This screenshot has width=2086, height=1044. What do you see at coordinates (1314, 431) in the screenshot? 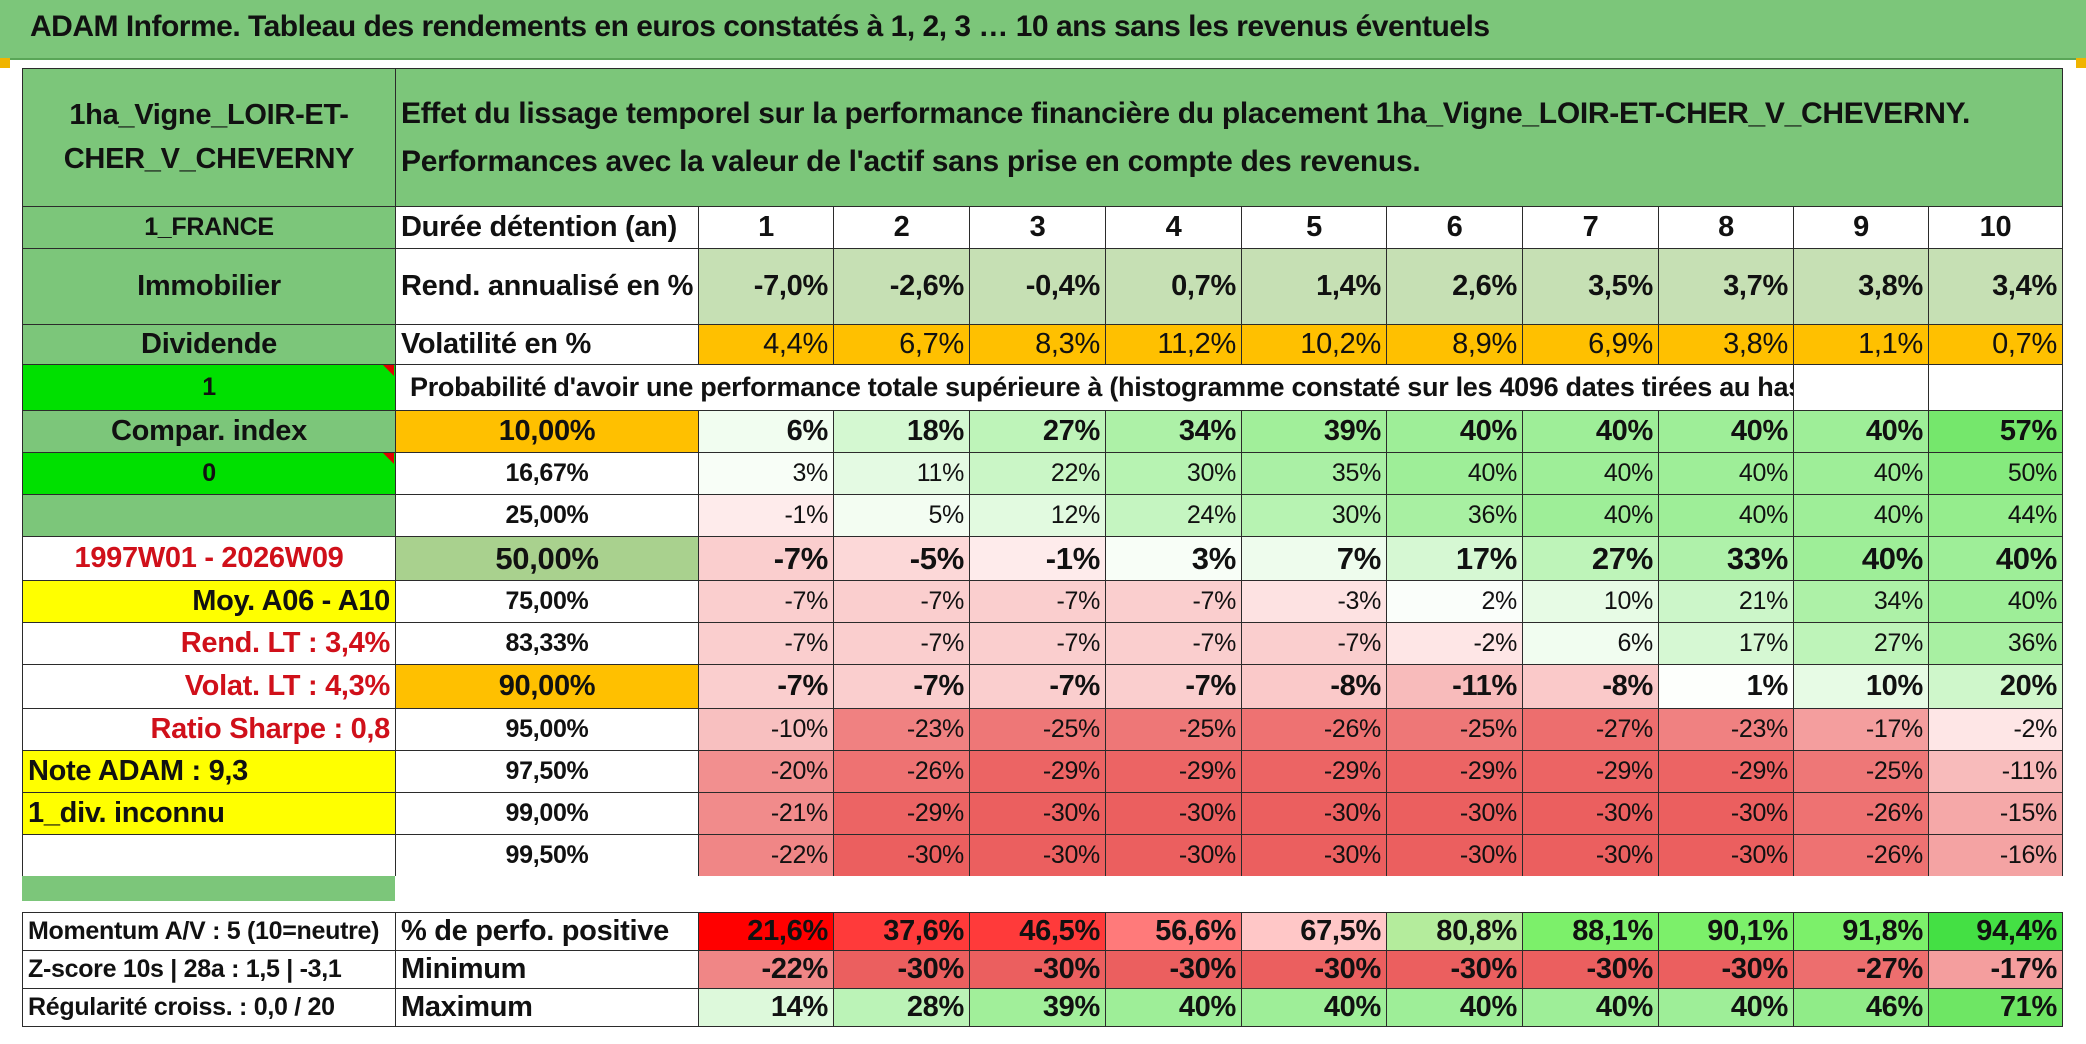
I see `percentile-value: 39%` at bounding box center [1314, 431].